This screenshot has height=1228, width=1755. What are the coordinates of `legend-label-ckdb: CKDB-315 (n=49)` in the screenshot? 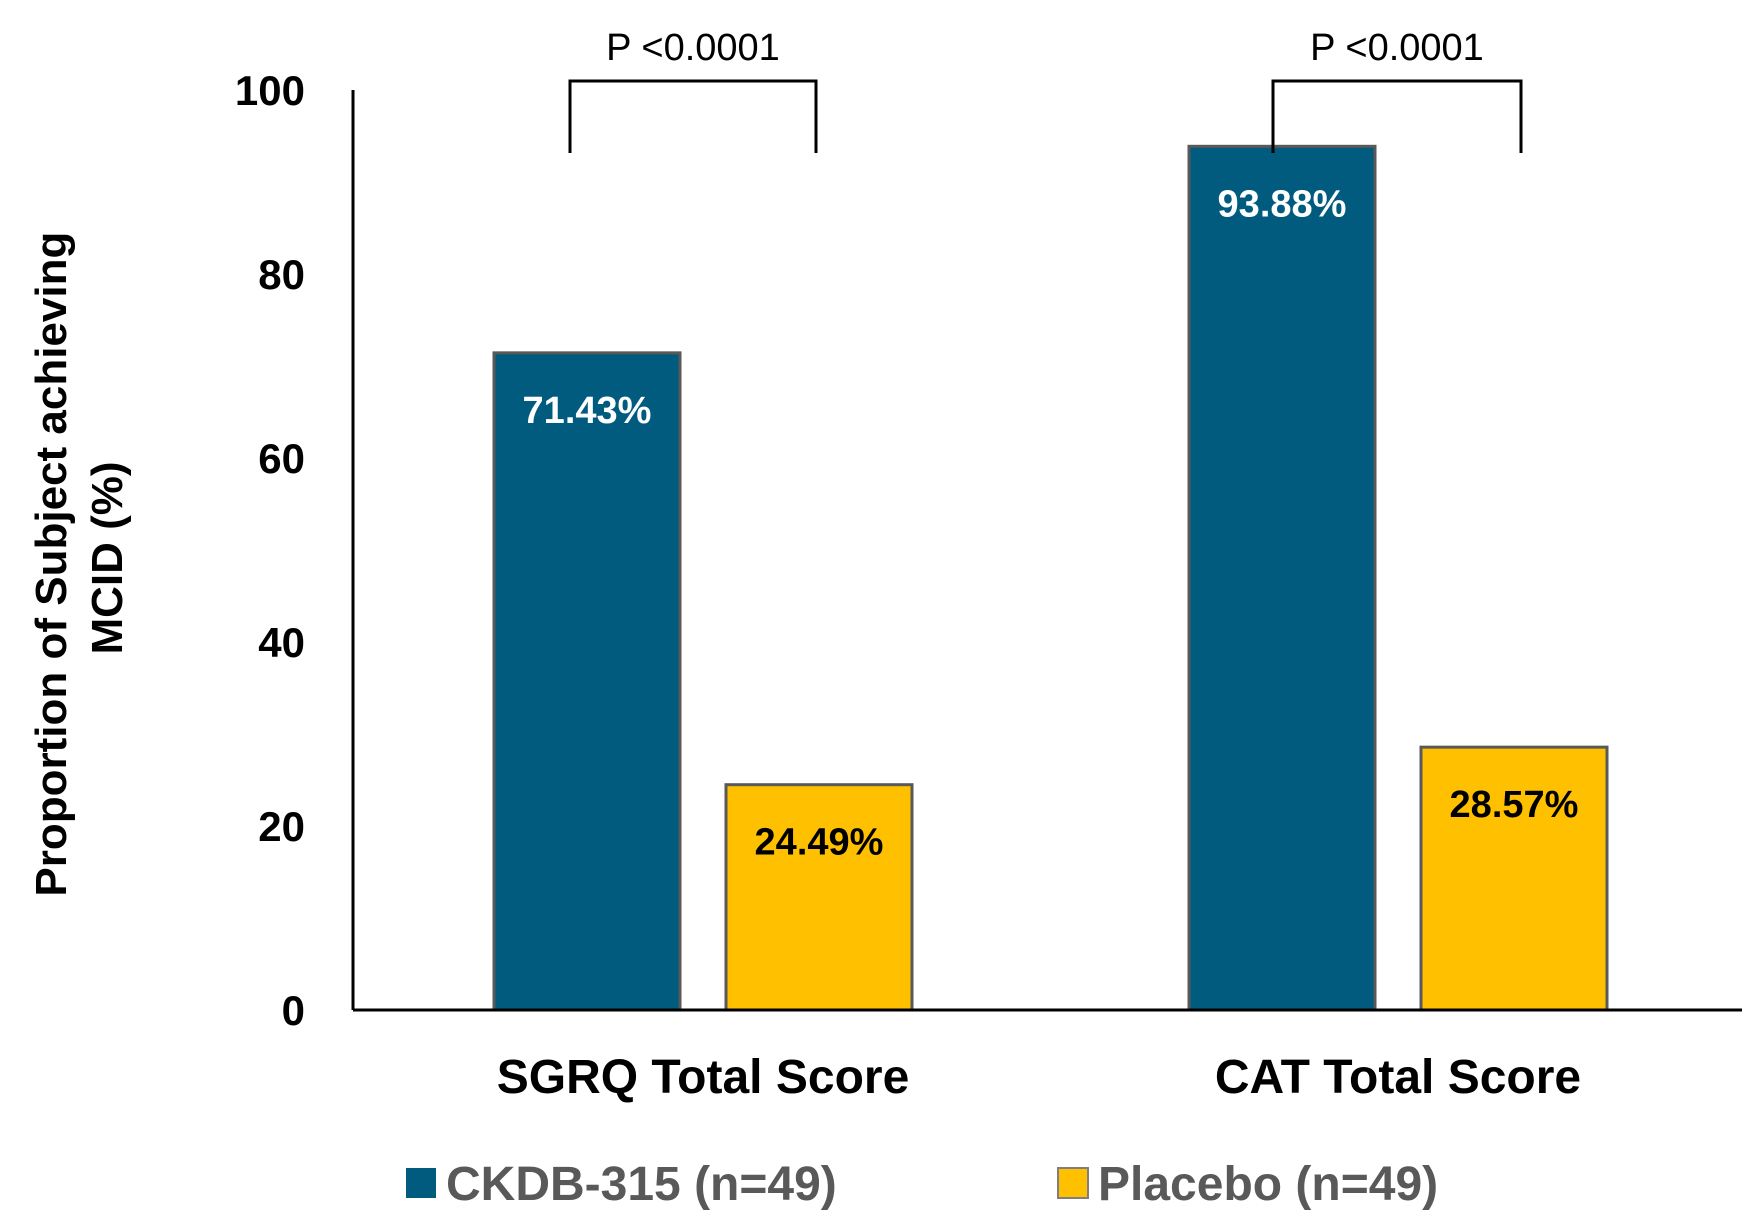 It's located at (641, 1184).